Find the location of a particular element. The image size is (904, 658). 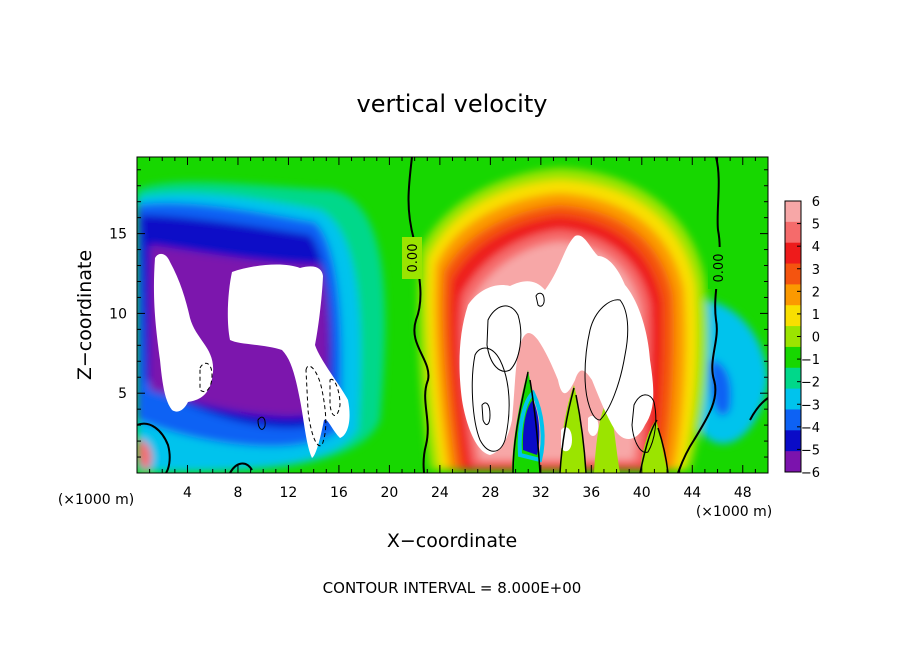

updraft-downdraft-ring is located at coordinates (531, 426).